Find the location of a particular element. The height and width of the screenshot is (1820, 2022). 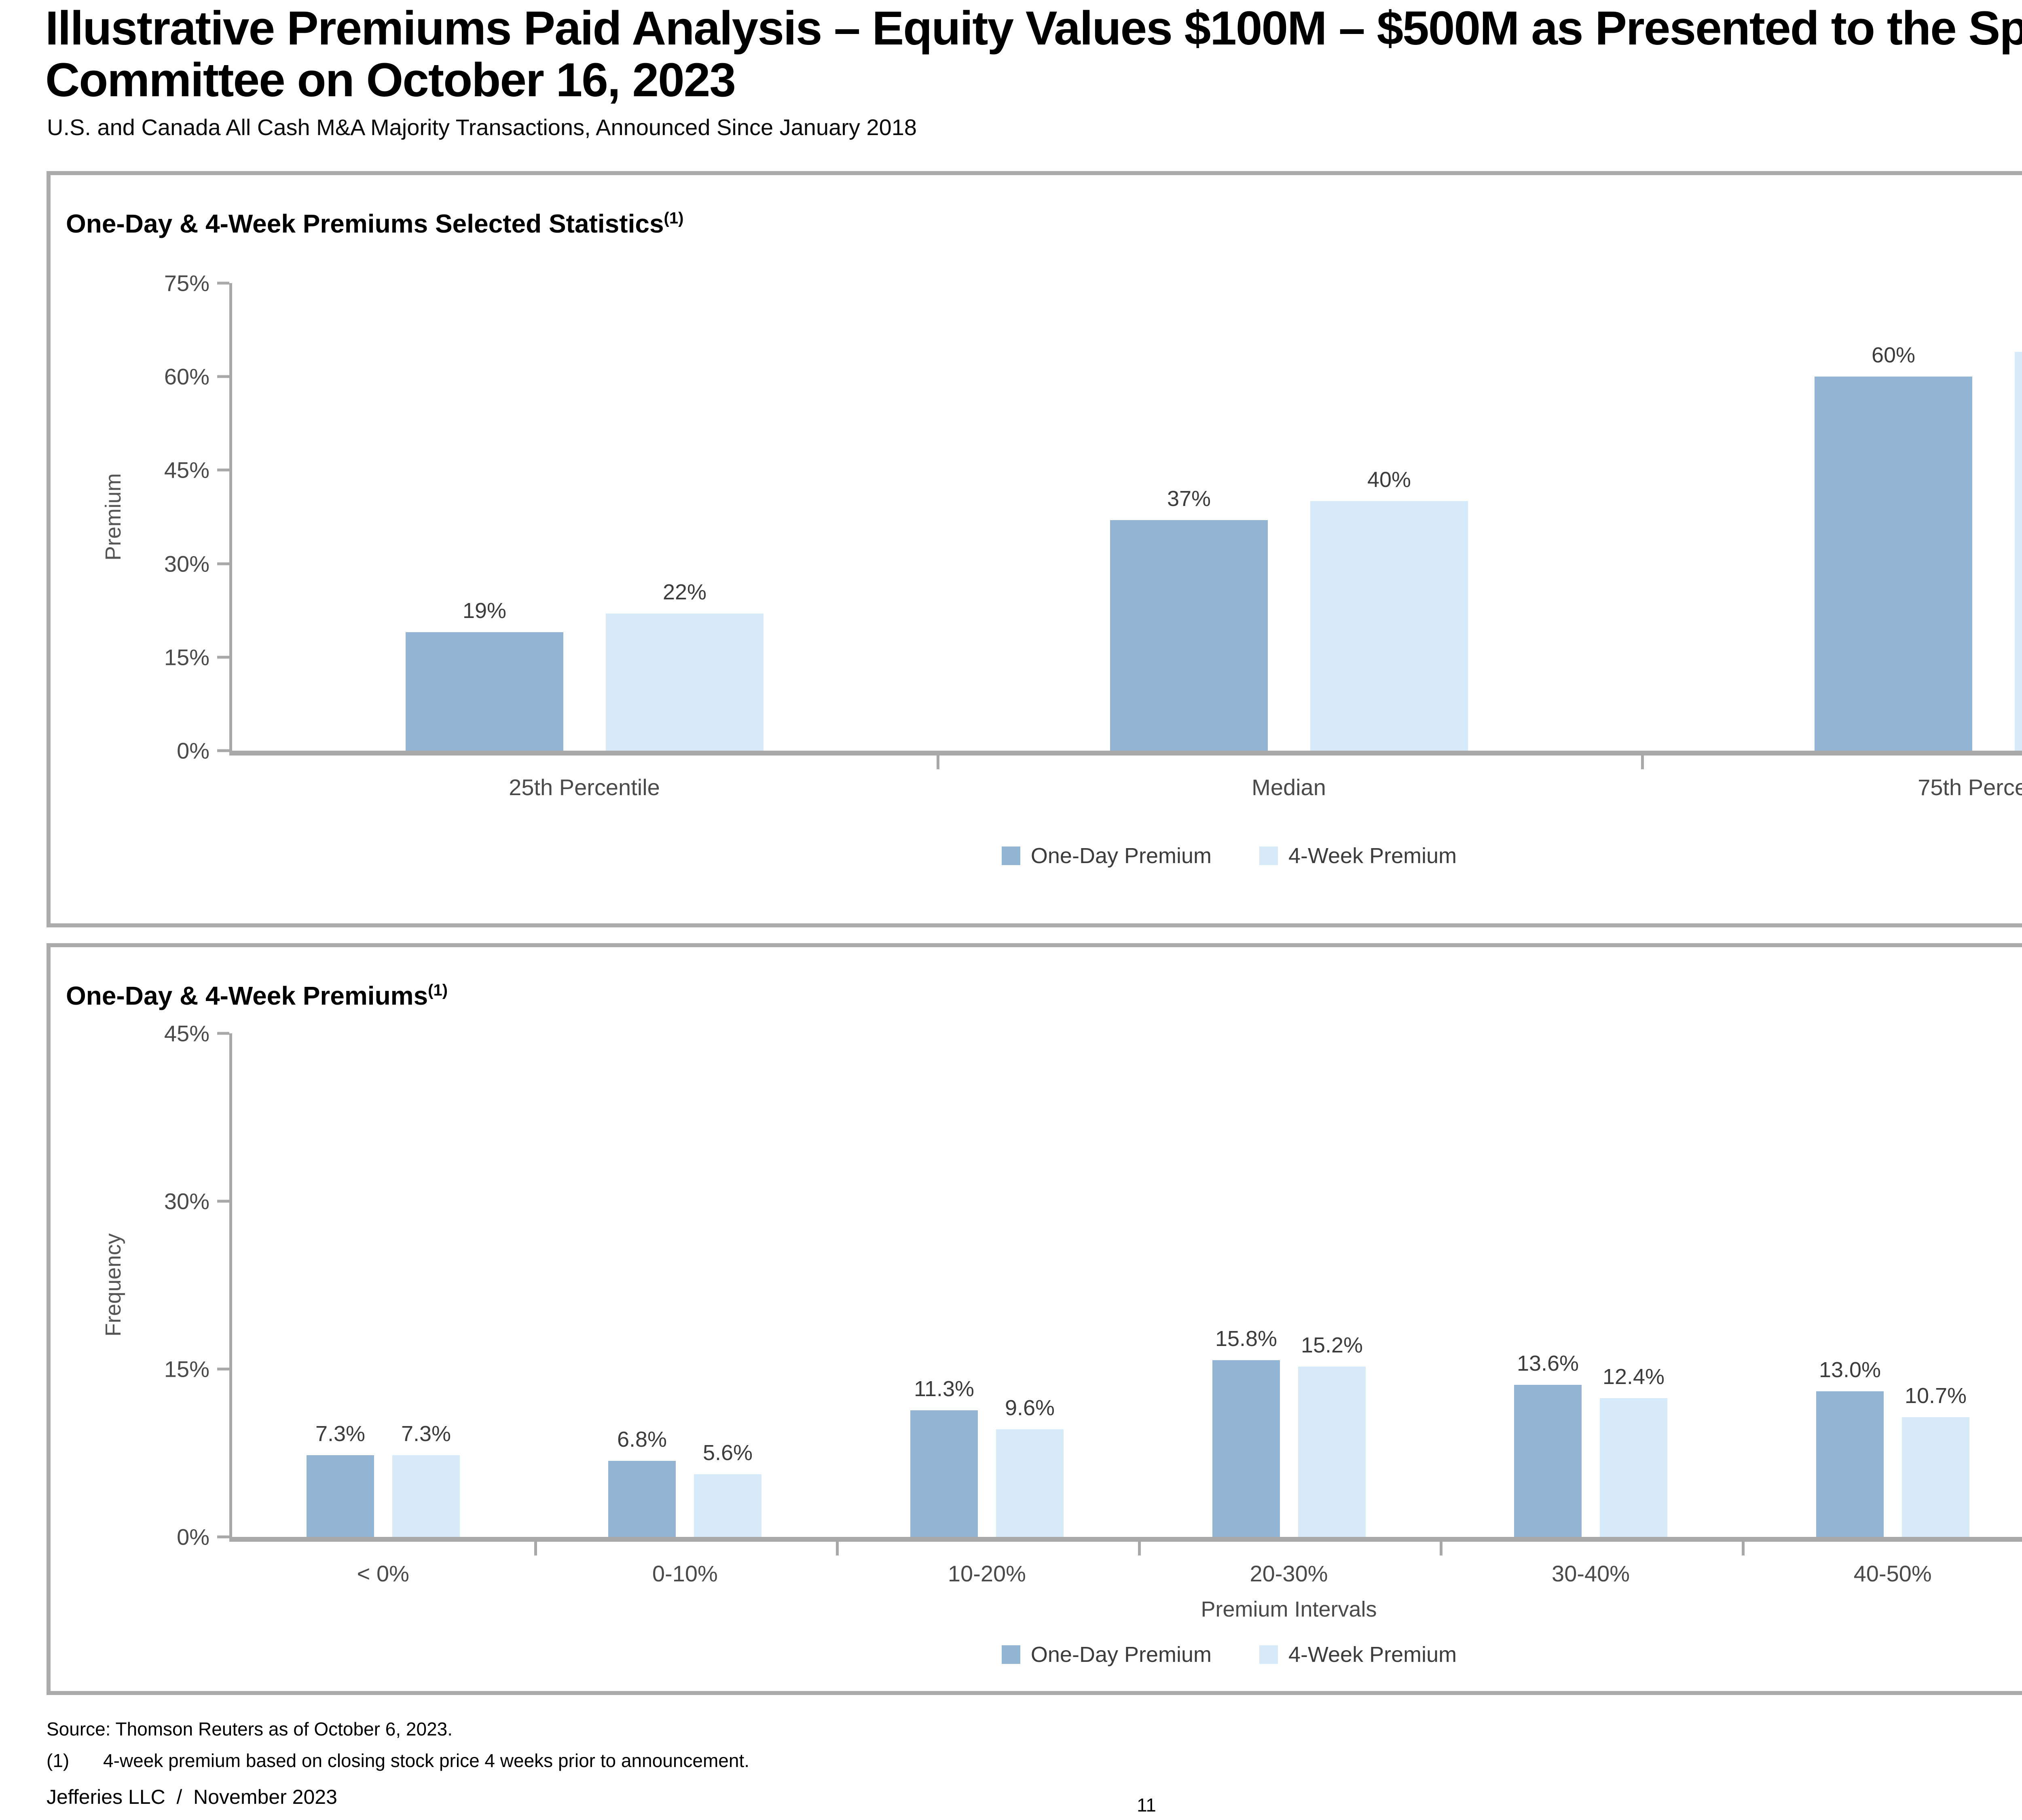

y-tick-label: 60% is located at coordinates (186, 376).